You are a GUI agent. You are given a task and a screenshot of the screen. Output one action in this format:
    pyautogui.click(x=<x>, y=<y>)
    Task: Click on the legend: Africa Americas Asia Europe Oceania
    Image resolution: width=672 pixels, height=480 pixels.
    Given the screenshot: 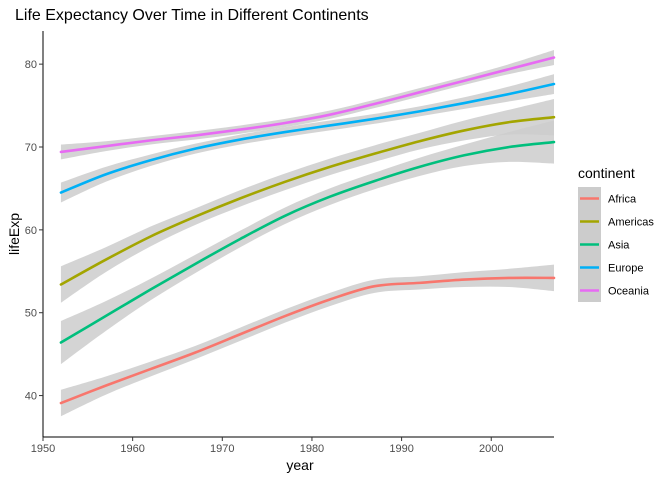 What is the action you would take?
    pyautogui.click(x=616, y=244)
    